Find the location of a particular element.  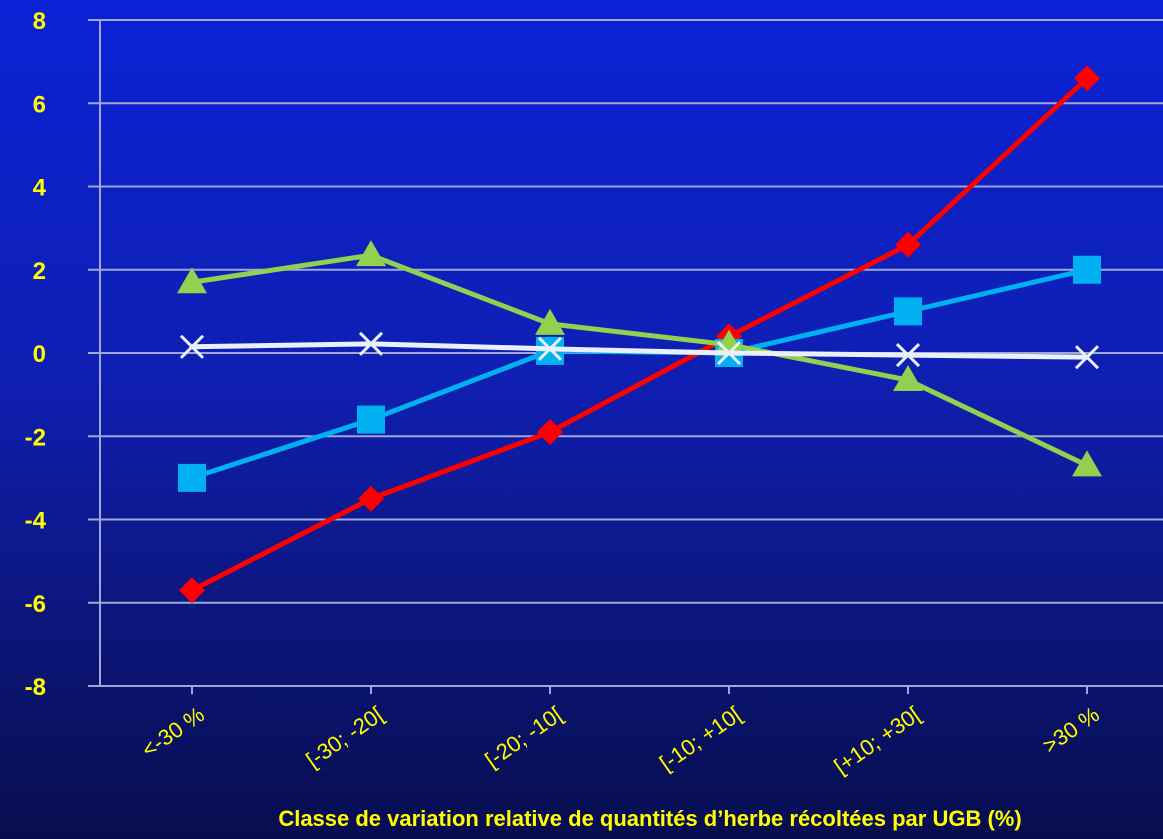

series-line is located at coordinates (639, 350).